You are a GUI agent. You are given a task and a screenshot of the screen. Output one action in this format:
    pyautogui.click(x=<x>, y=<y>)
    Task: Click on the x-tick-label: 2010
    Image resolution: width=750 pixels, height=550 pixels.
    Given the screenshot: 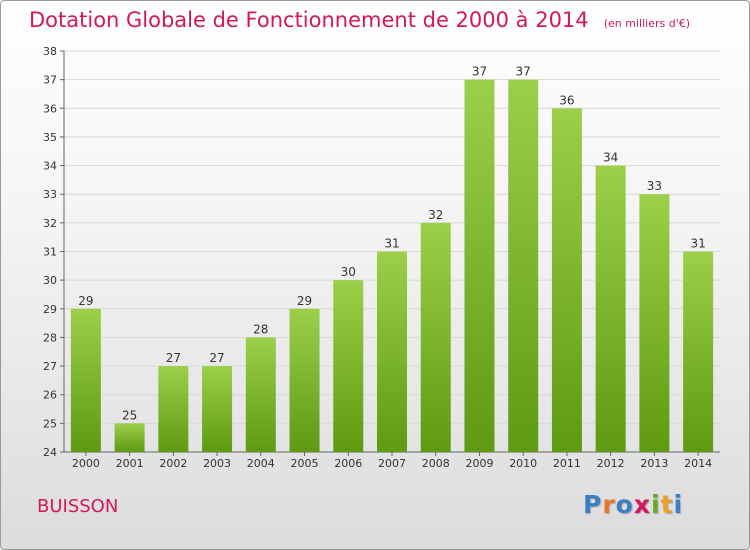 What is the action you would take?
    pyautogui.click(x=523, y=463)
    